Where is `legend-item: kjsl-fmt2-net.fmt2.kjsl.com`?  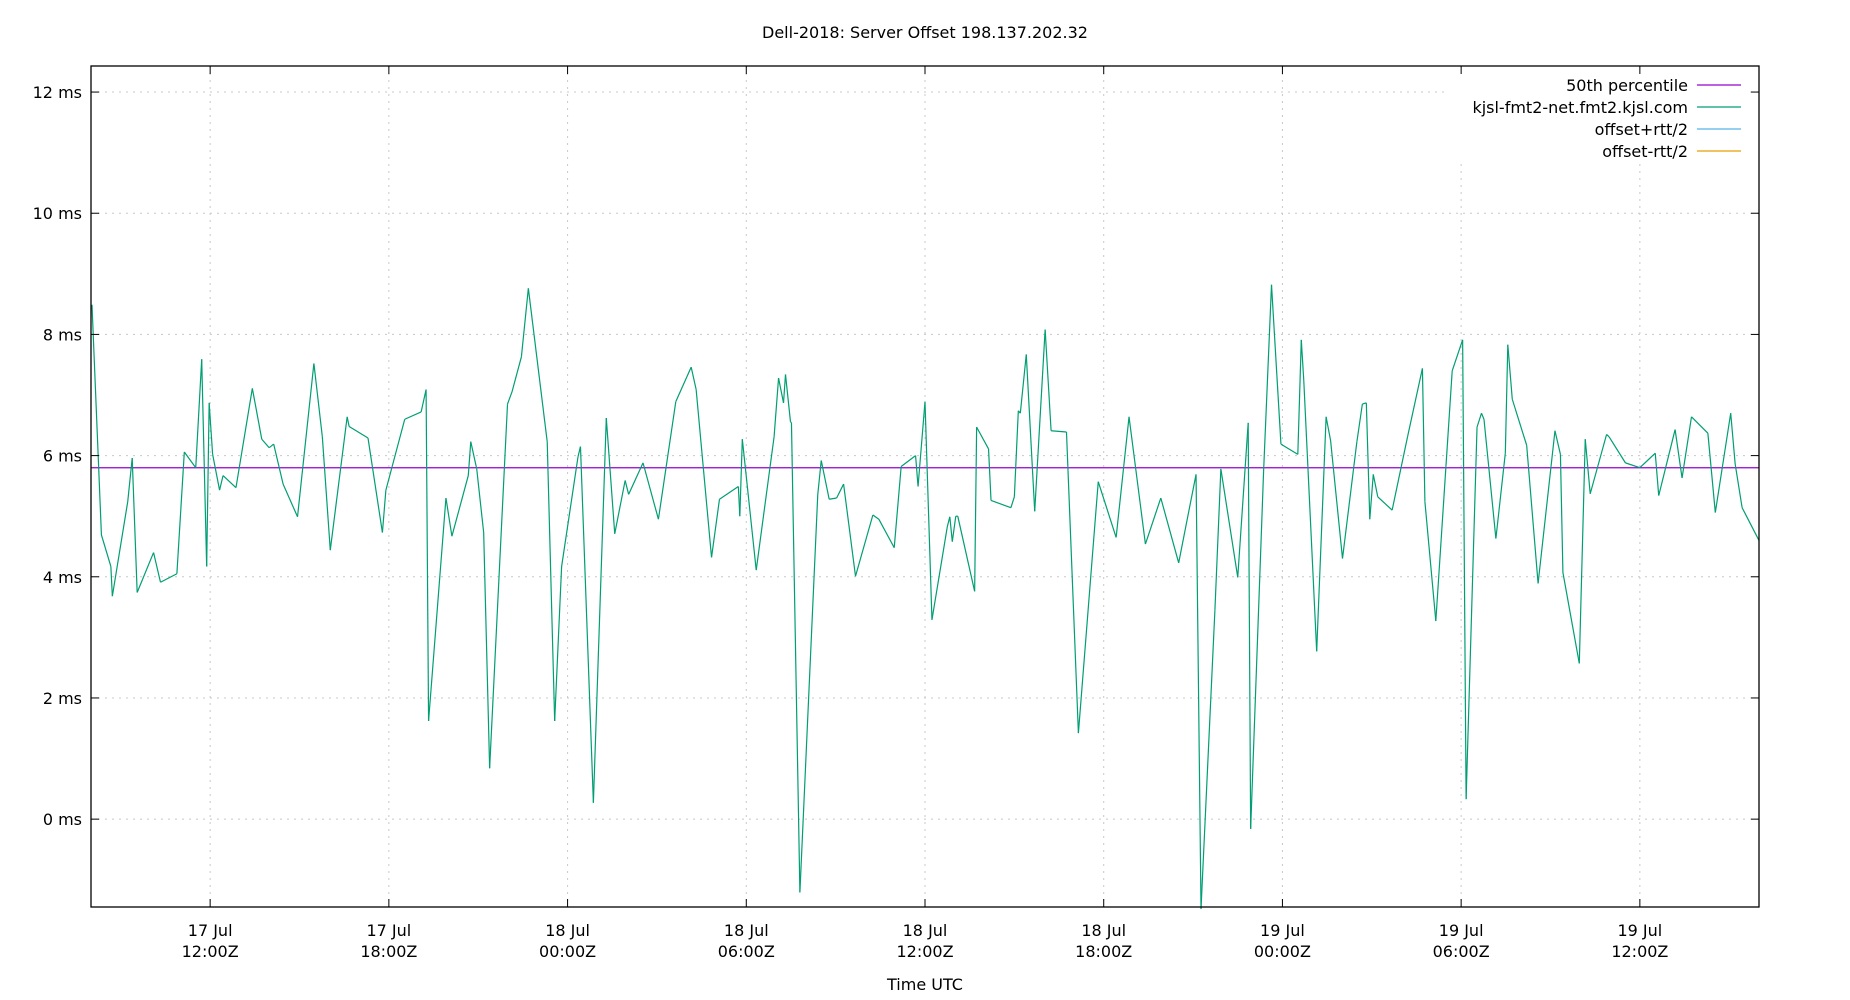
legend-item: kjsl-fmt2-net.fmt2.kjsl.com is located at coordinates (1606, 107).